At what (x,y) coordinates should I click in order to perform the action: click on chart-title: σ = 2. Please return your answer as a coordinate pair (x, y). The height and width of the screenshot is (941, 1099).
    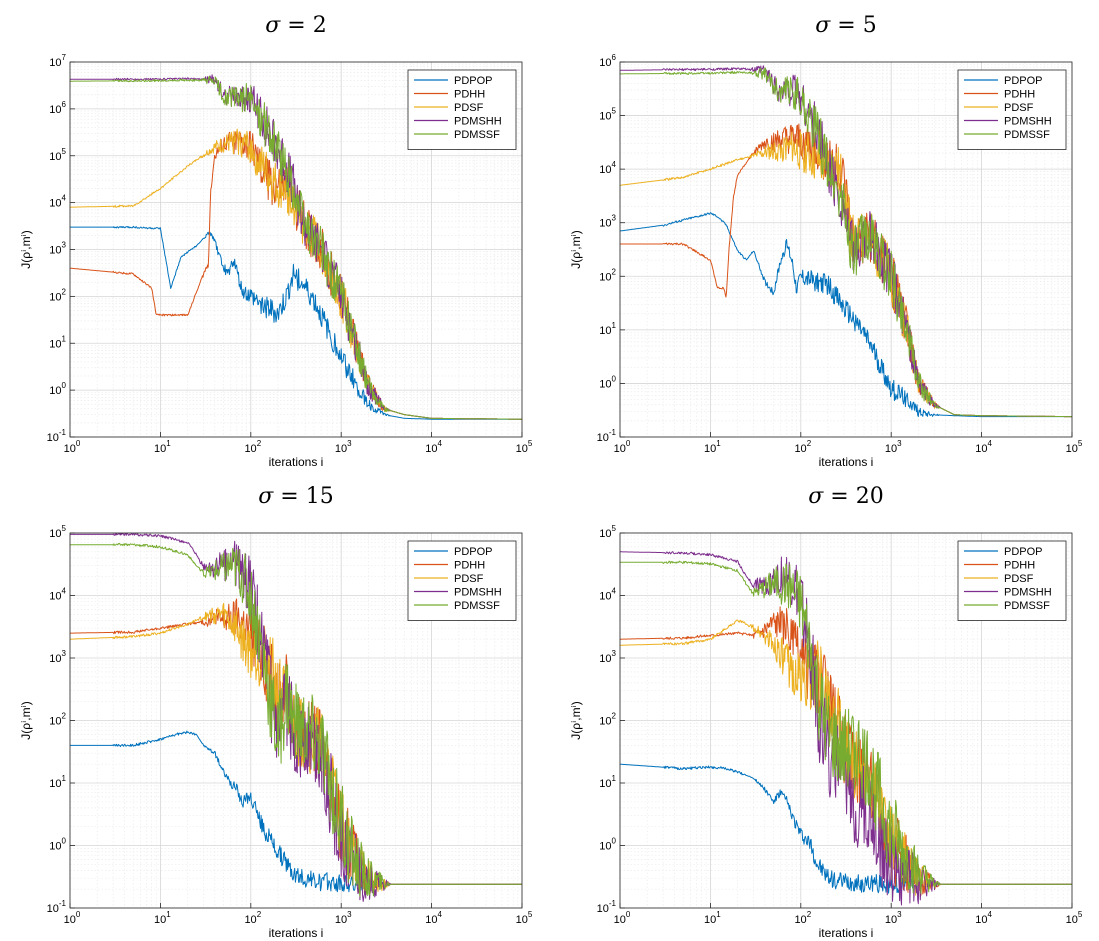
    Looking at the image, I should click on (295, 25).